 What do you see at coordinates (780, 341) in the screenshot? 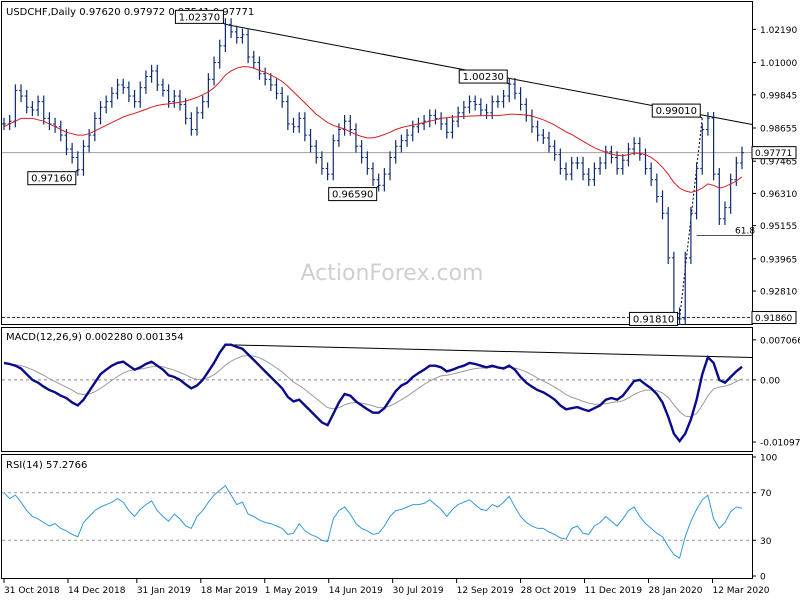
I see `macd-y-tick-label: 0.007066` at bounding box center [780, 341].